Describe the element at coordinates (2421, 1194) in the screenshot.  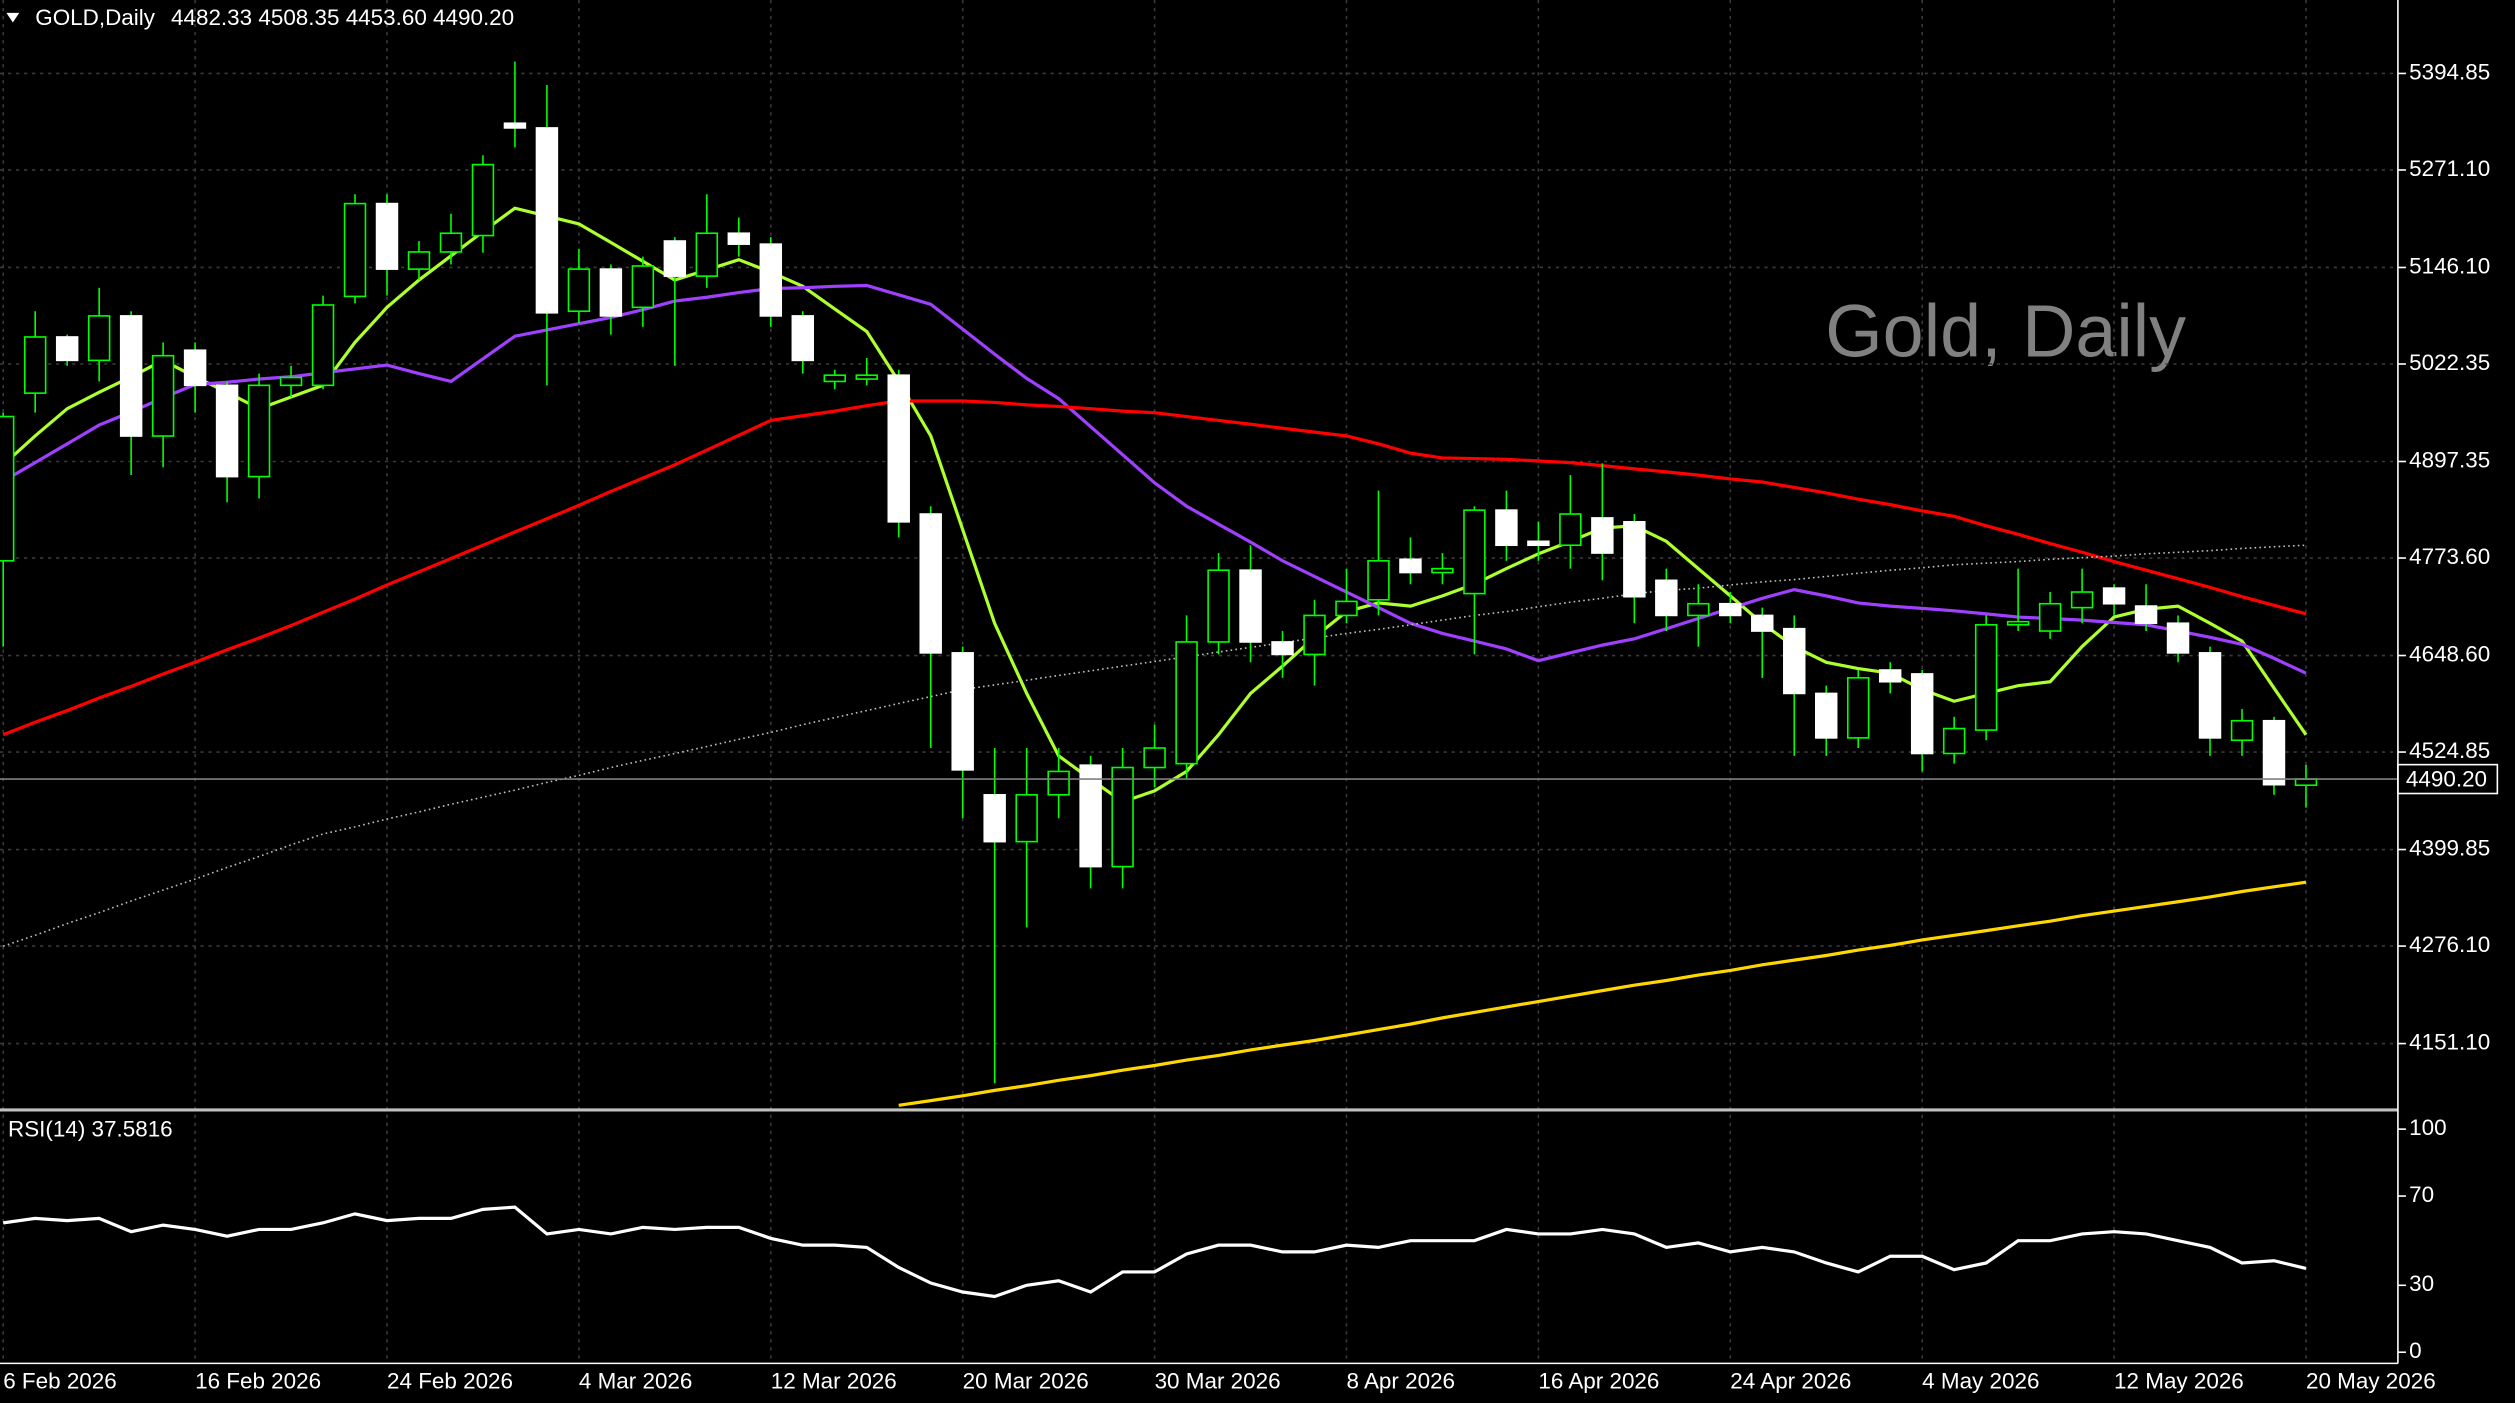
I see `y-tick-label: 70` at that location.